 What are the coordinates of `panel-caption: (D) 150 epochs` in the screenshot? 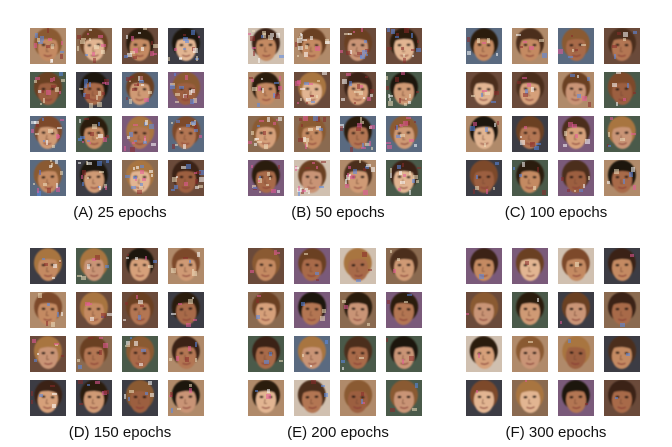 It's located at (120, 432).